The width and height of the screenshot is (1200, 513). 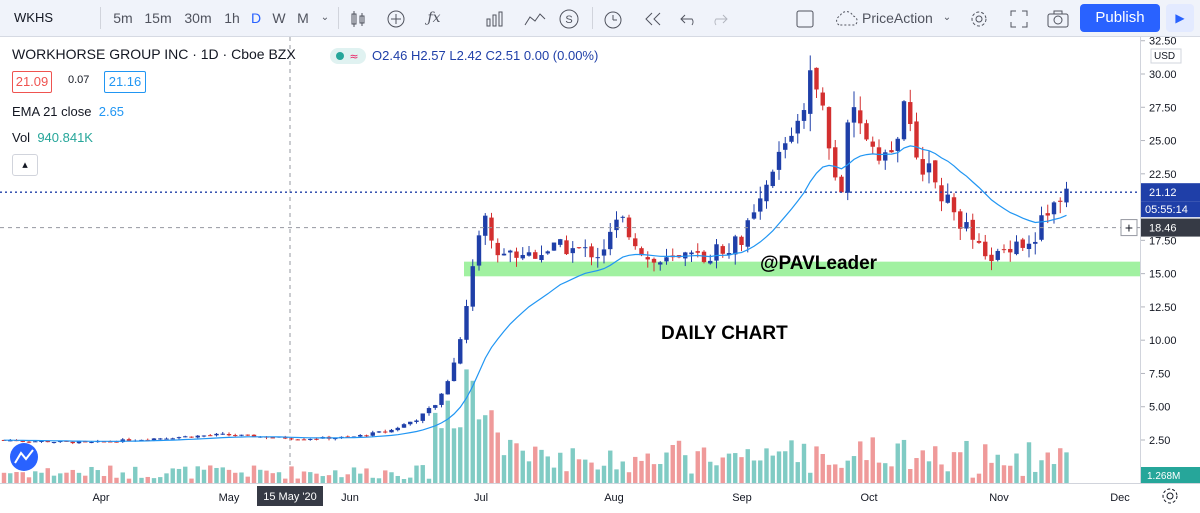 I want to click on time-axis: Apr May Jun Jul Aug Sep Oct Nov Dec 15 May '20, so click(x=600, y=495).